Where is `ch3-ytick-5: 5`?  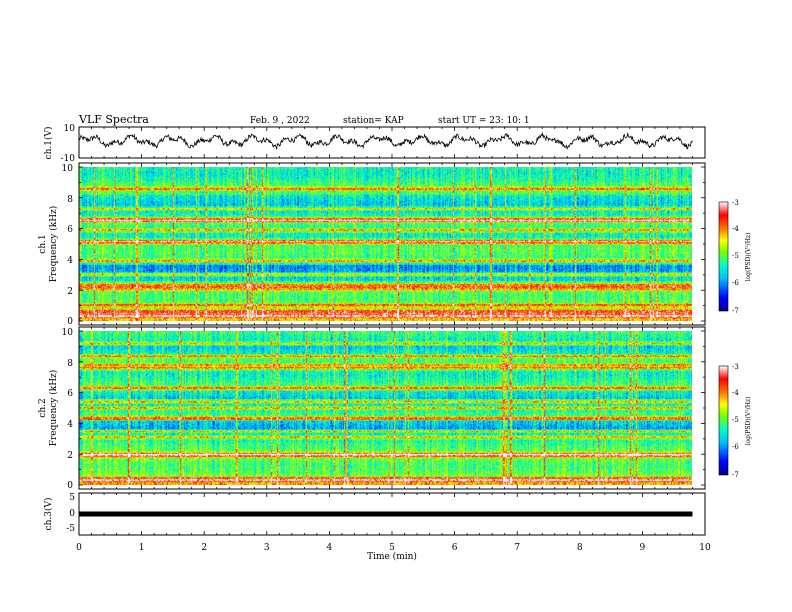
ch3-ytick-5: 5 is located at coordinates (72, 498).